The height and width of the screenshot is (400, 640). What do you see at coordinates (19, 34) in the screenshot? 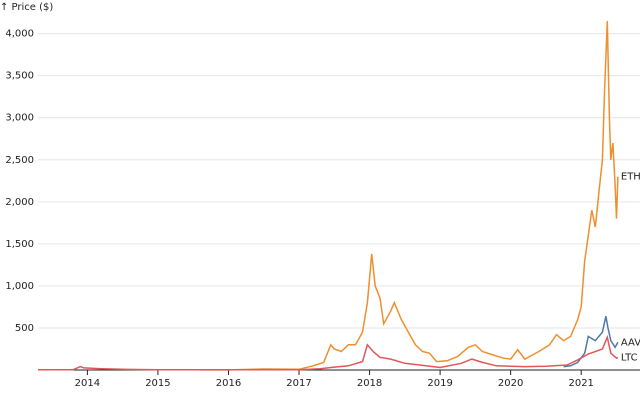
I see `y-tick-label: 4,000` at bounding box center [19, 34].